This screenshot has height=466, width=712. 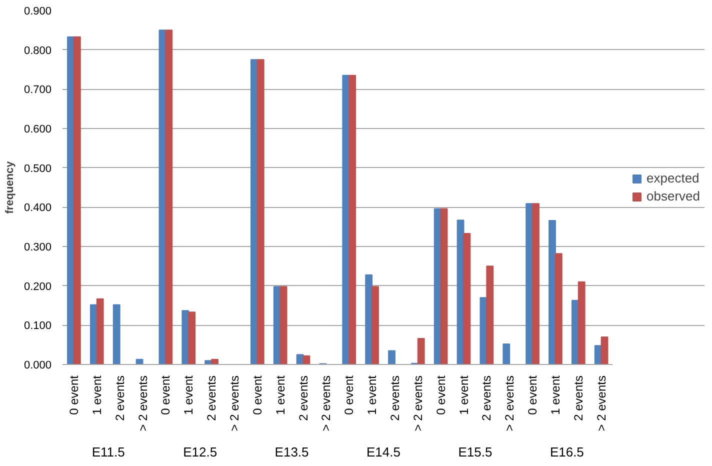 What do you see at coordinates (475, 452) in the screenshot?
I see `text: E15.5` at bounding box center [475, 452].